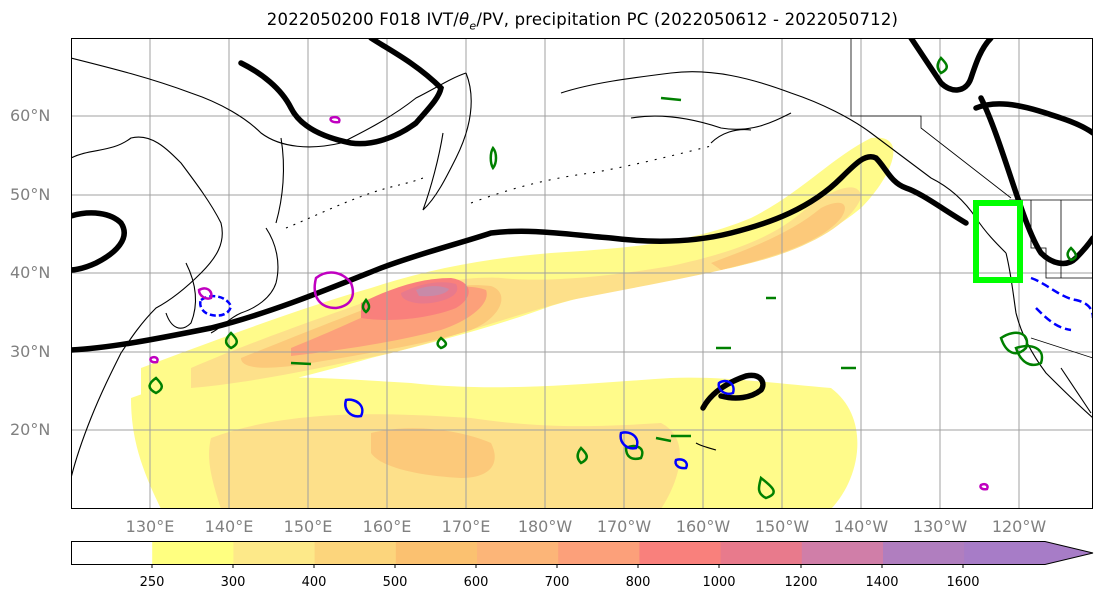  Describe the element at coordinates (1061, 297) in the screenshot. I see `blue-dashed-east` at that location.